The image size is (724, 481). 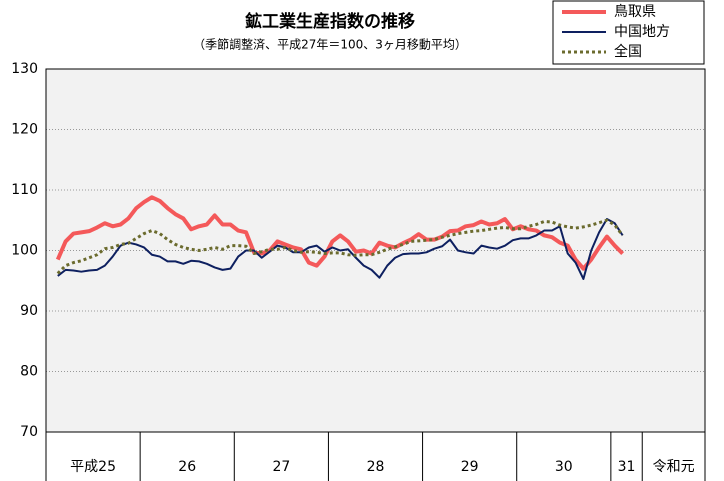 What do you see at coordinates (642, 32) in the screenshot?
I see `legend-label: 中国地方` at bounding box center [642, 32].